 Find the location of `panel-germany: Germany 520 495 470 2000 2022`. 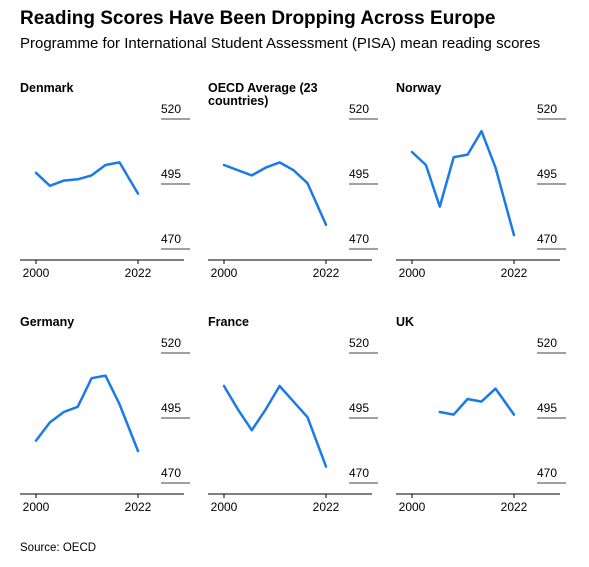

panel-germany: Germany 520 495 470 2000 2022 is located at coordinates (110, 416).